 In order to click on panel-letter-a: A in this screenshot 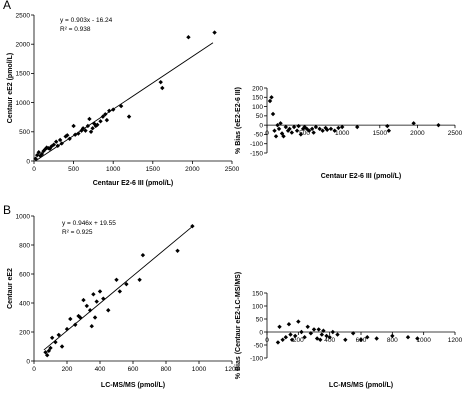, I will do `click(7, 6)`.